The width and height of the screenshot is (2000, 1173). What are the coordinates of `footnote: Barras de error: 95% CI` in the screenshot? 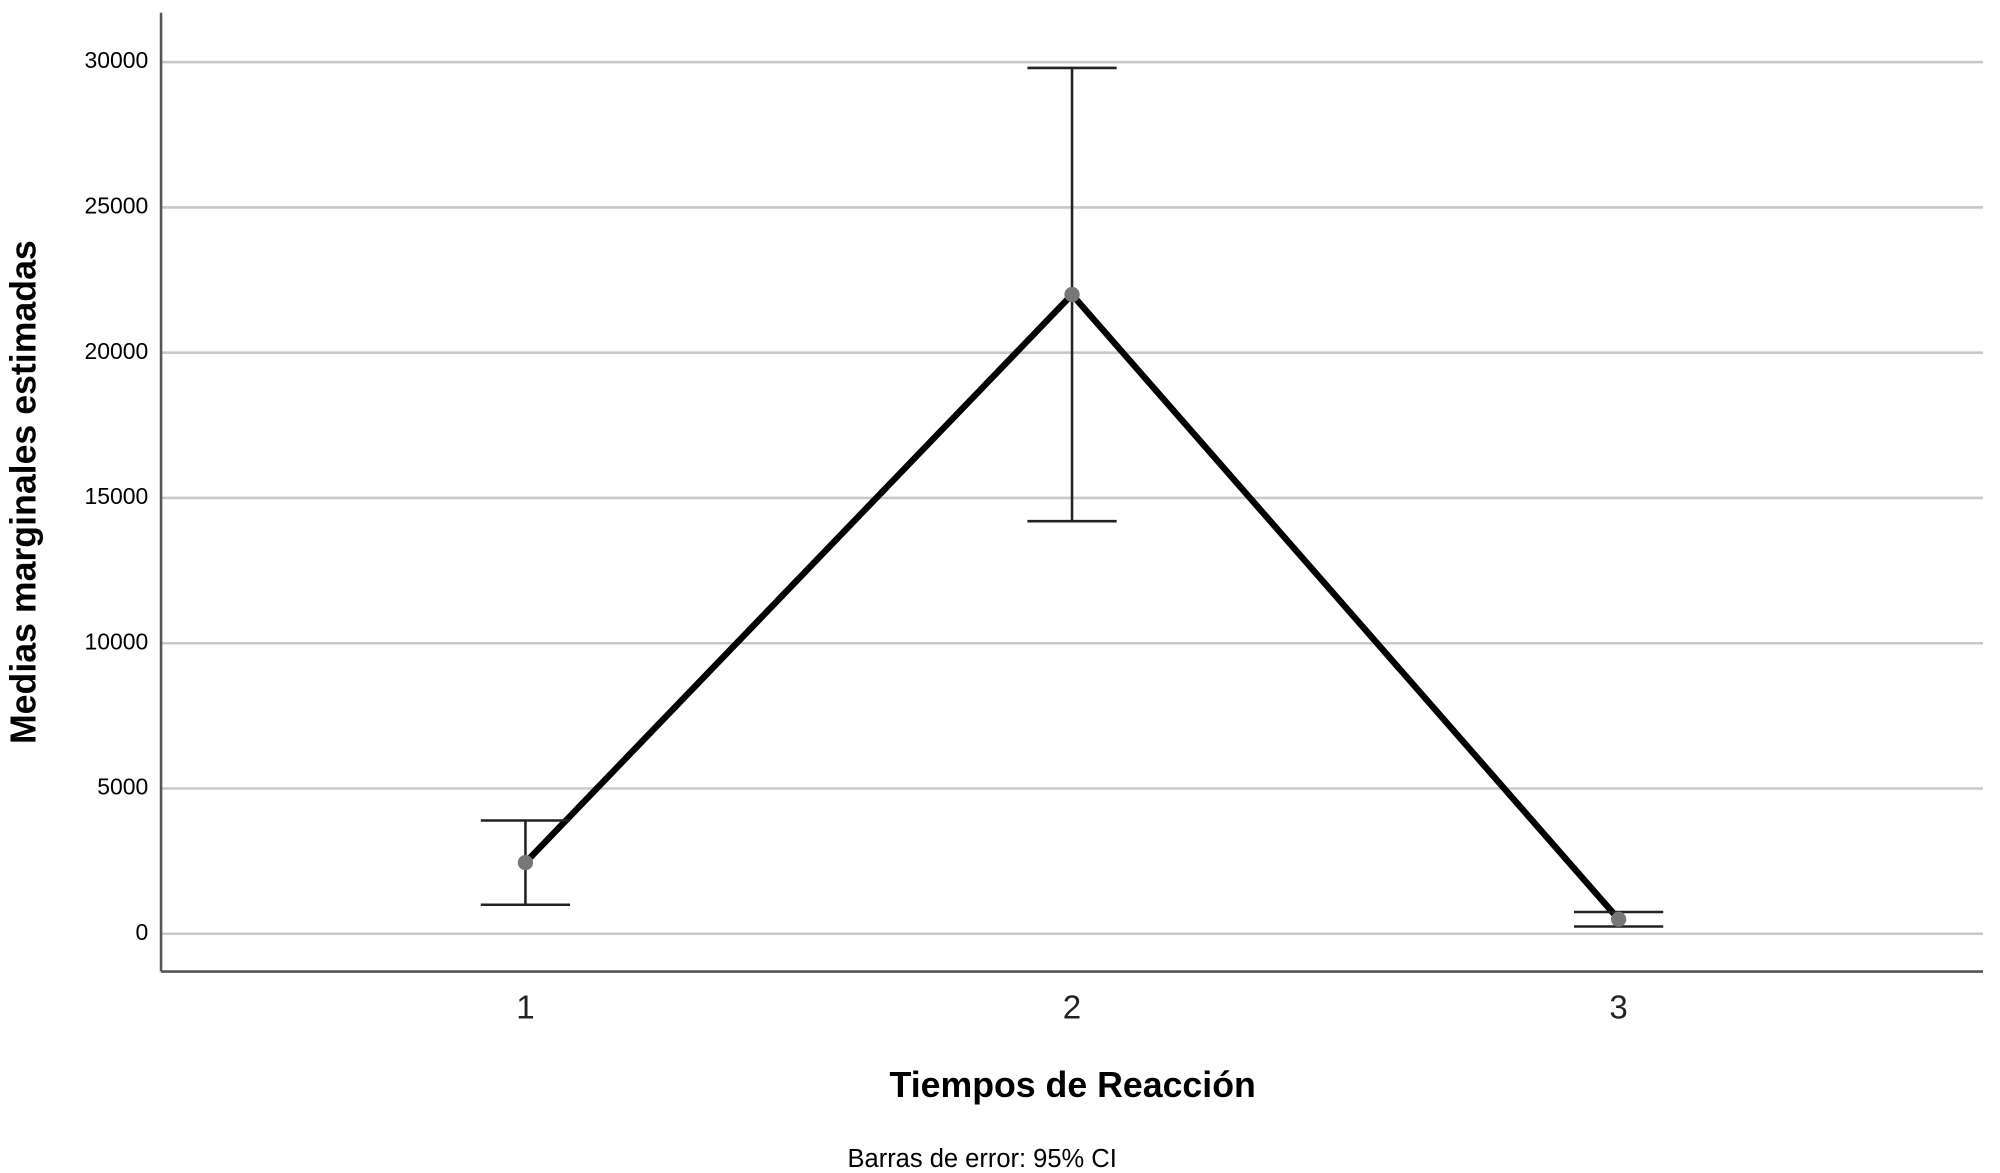 It's located at (982, 1159).